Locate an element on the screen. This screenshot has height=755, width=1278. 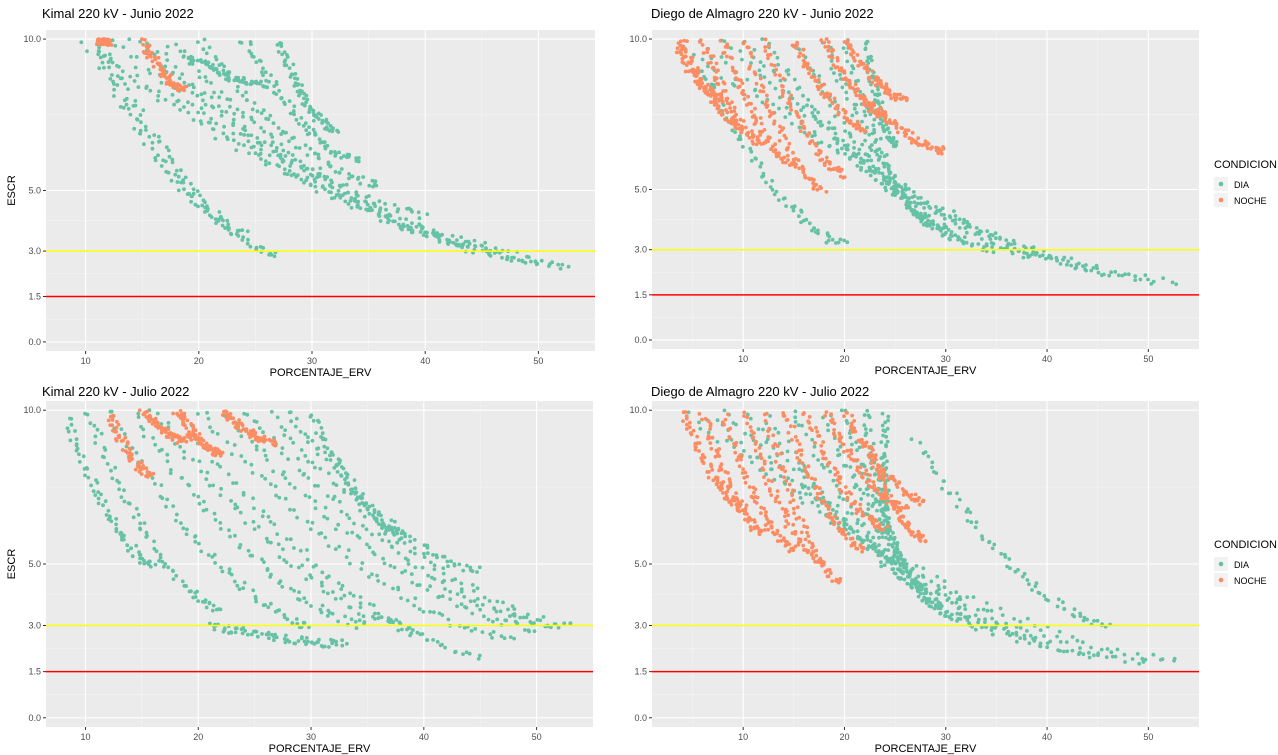
x-tick-label: 10 is located at coordinates (85, 737).